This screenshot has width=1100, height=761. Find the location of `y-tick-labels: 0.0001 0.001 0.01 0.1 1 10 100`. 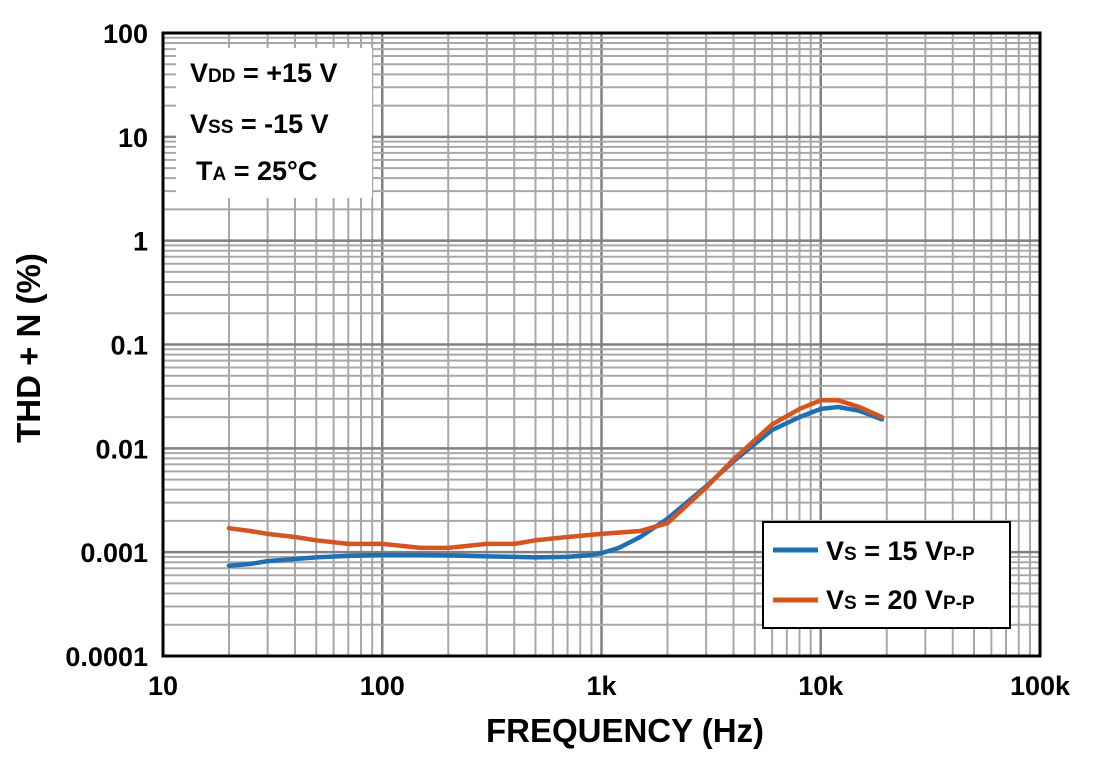

y-tick-labels: 0.0001 0.001 0.01 0.1 1 10 100 is located at coordinates (106, 345).